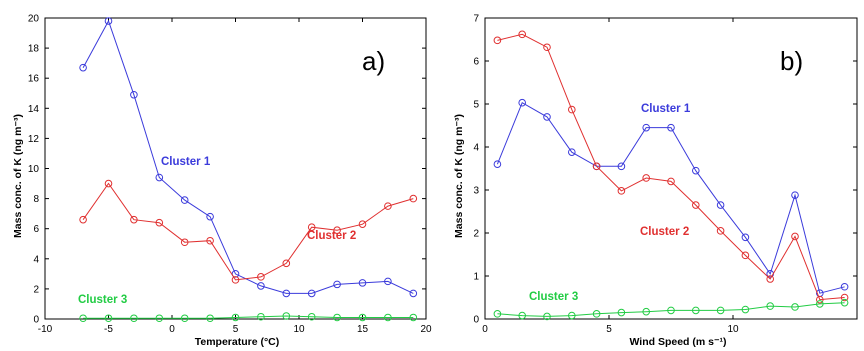  Describe the element at coordinates (476, 19) in the screenshot. I see `chart-b-ytick-label: 7` at that location.